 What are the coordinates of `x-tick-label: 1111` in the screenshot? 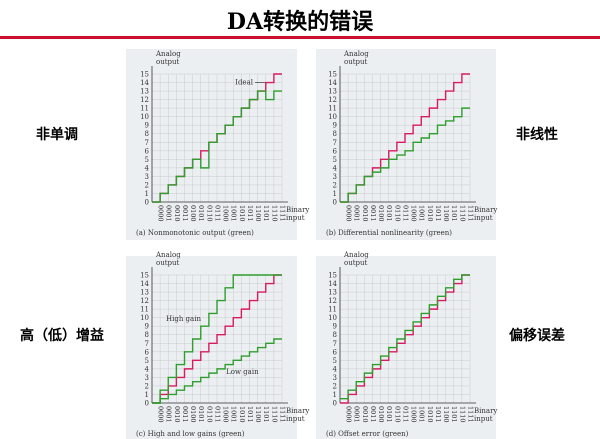 It's located at (282, 213).